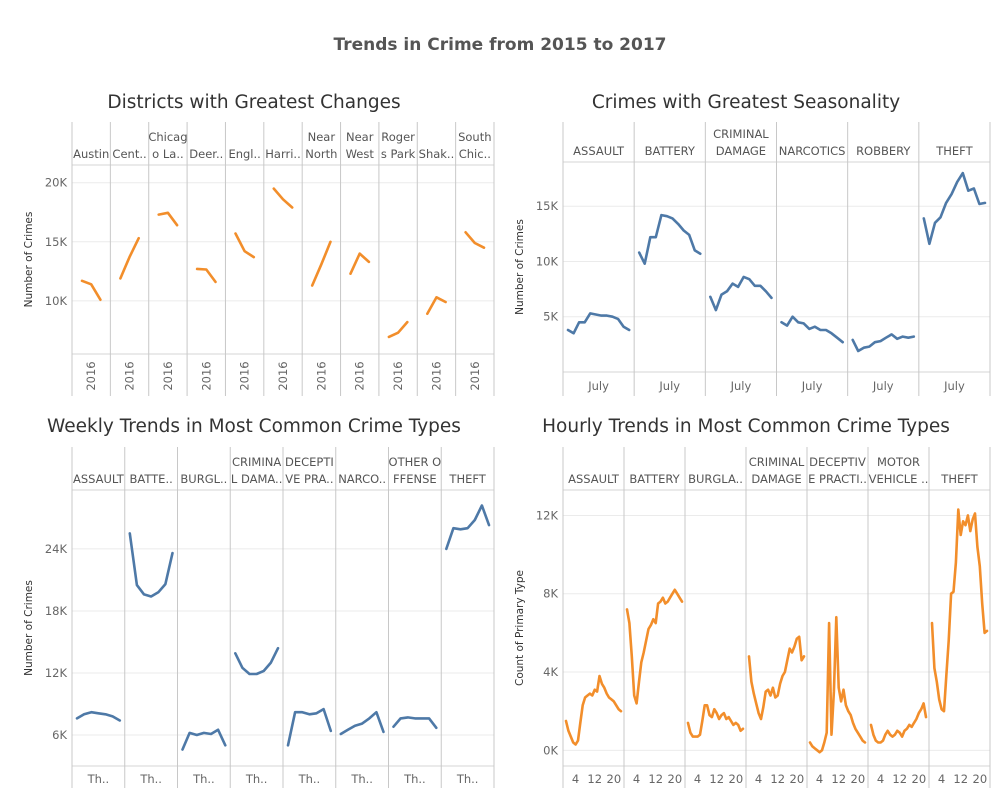  I want to click on panel-3: Deer.. 2016, so click(206, 269).